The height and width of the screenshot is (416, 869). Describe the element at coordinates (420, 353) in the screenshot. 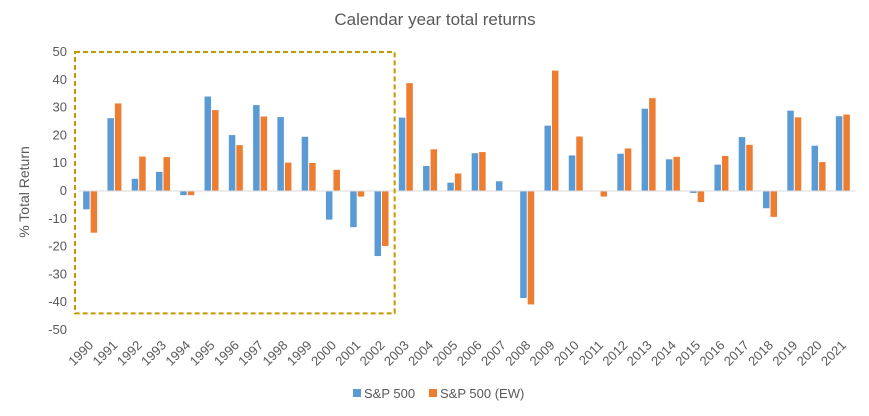

I see `x-tick-label: 2004` at that location.